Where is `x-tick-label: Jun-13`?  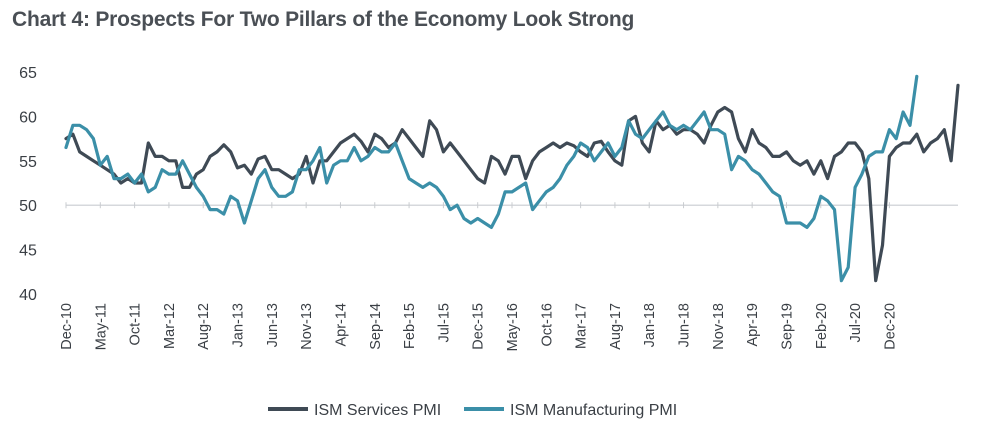
x-tick-label: Jun-13 is located at coordinates (273, 325).